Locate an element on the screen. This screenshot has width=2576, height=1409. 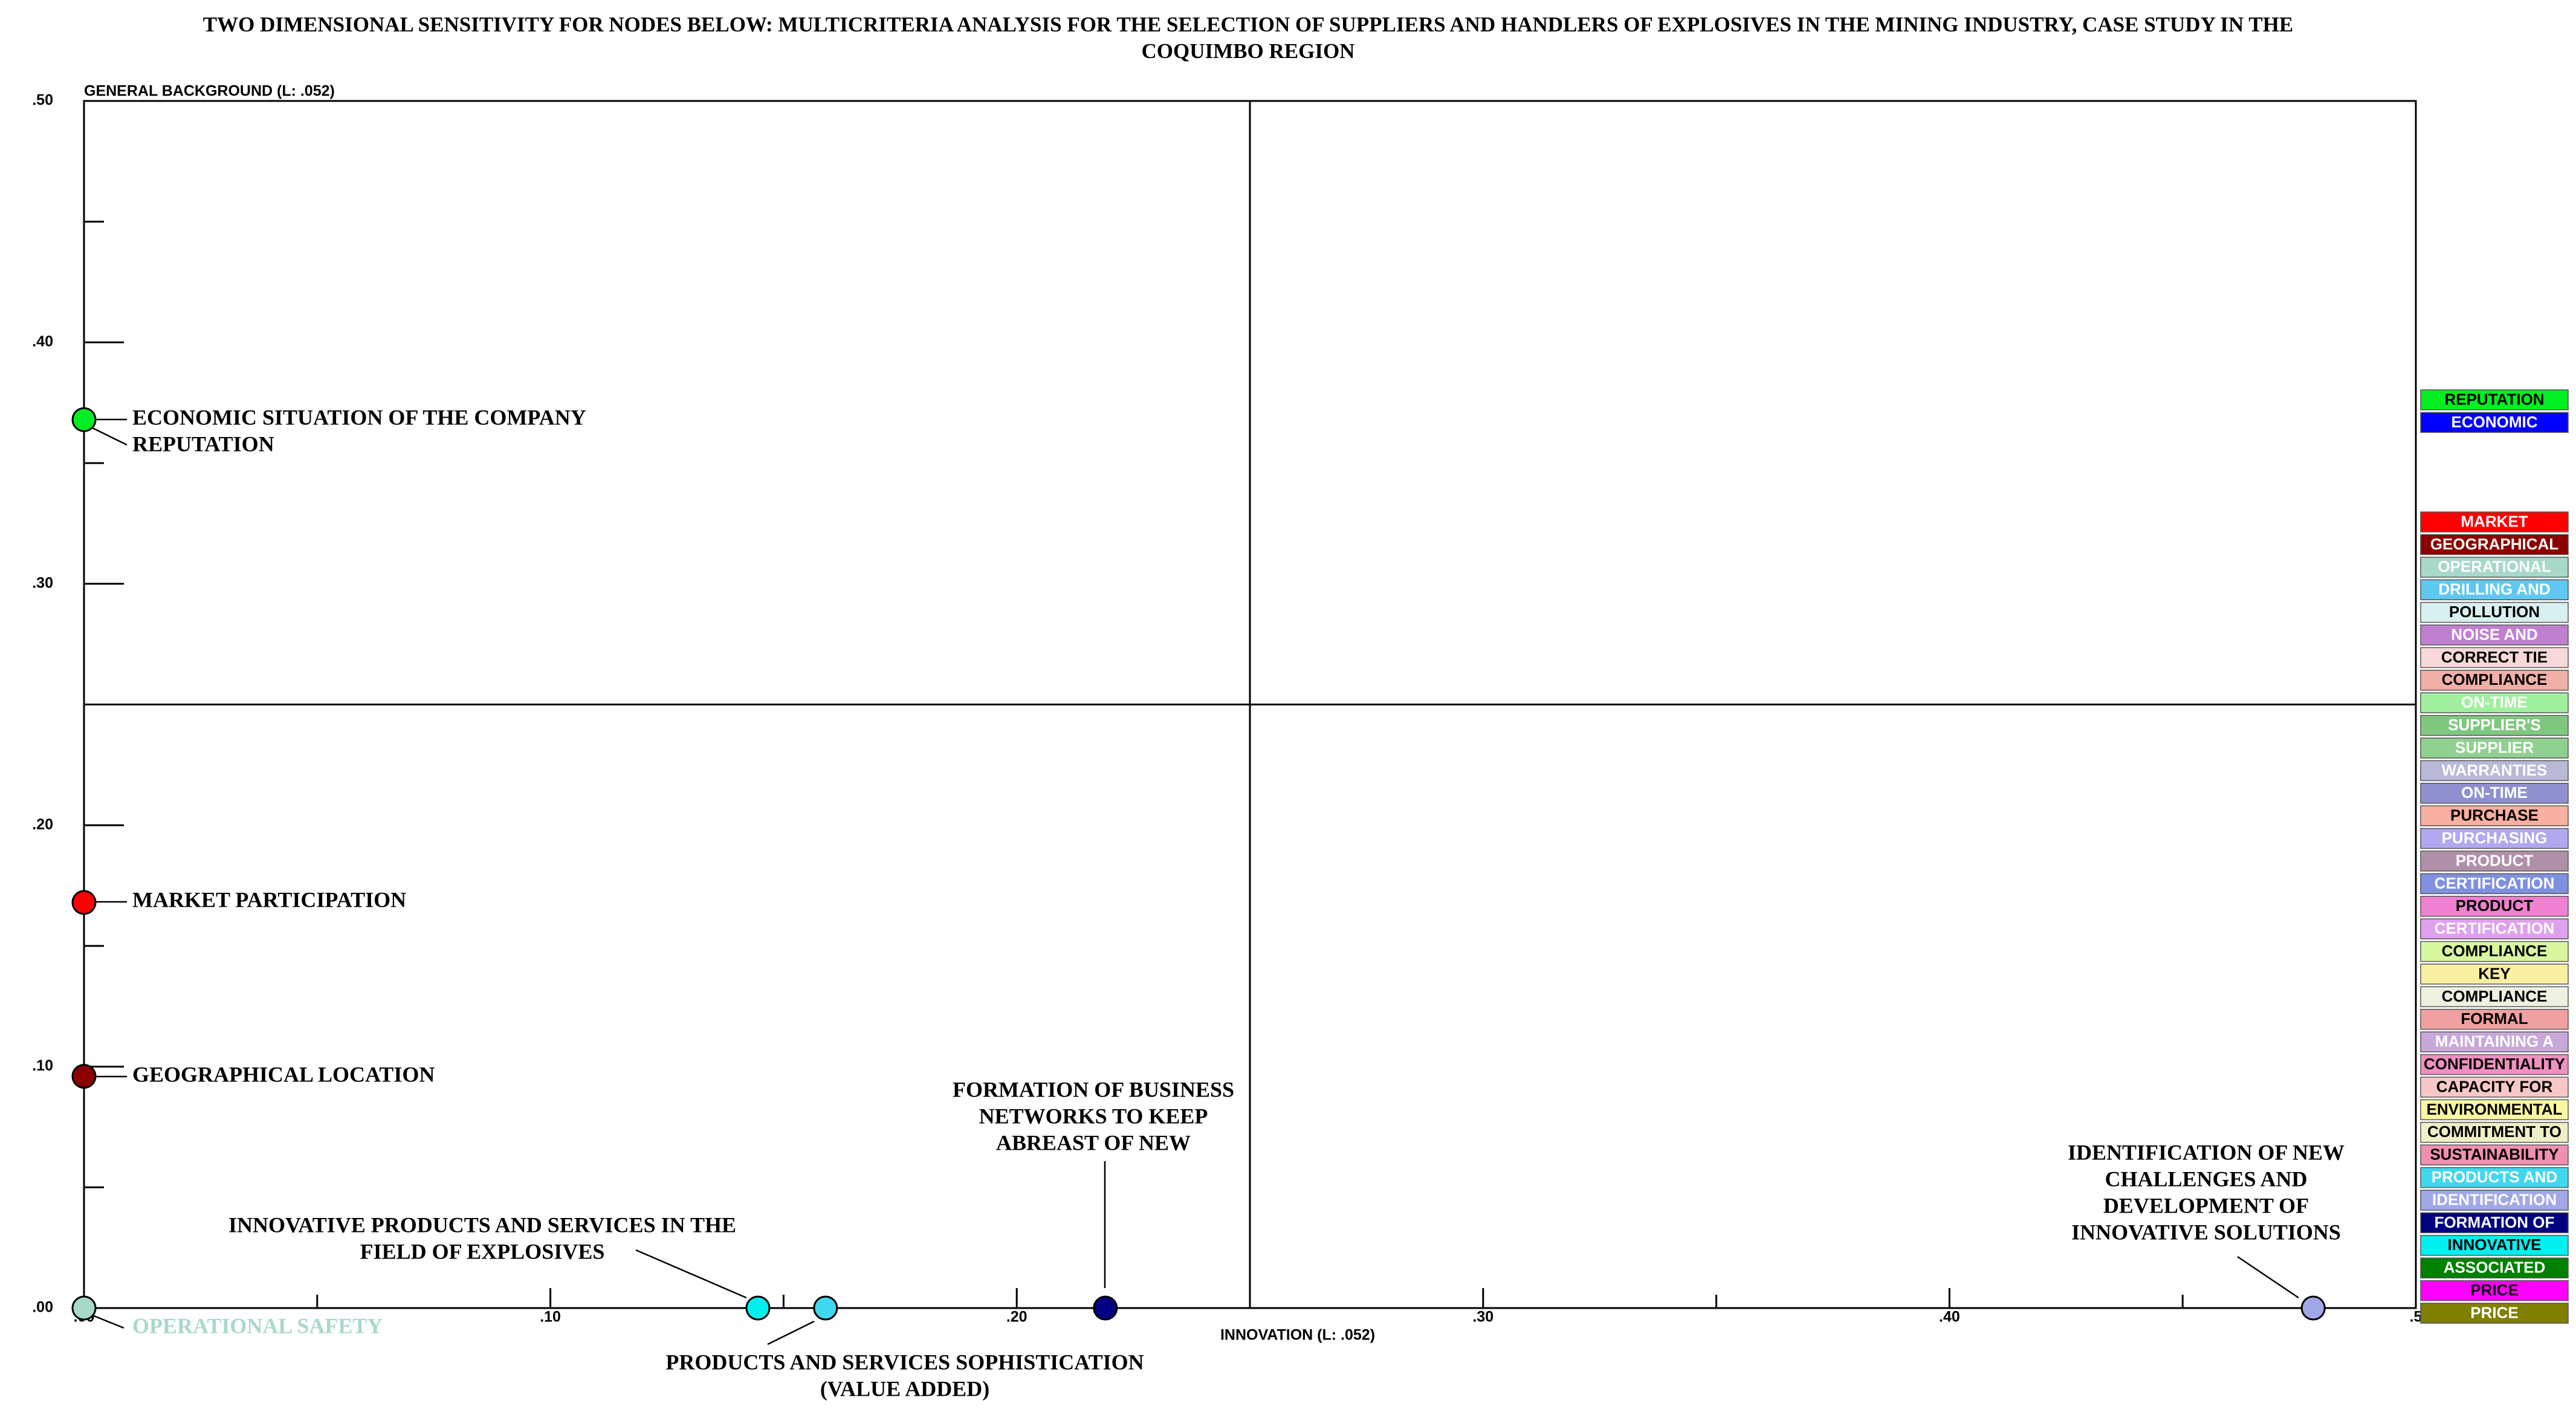
y-tick-label: .40 is located at coordinates (42, 341).